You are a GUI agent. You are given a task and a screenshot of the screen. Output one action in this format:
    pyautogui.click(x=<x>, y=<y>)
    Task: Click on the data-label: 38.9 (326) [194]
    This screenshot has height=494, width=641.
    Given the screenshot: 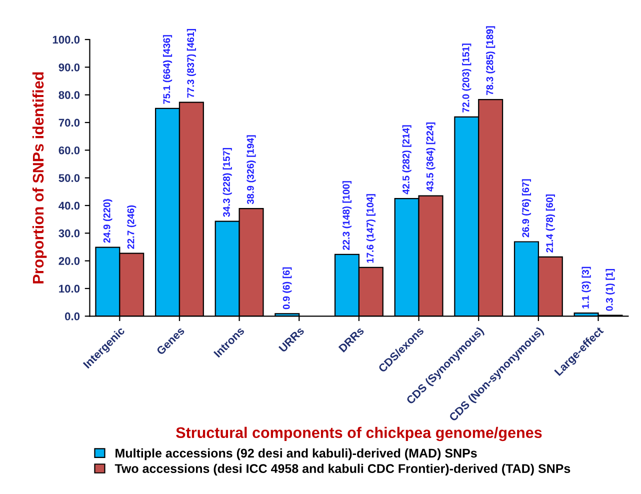 What is the action you would take?
    pyautogui.click(x=251, y=169)
    